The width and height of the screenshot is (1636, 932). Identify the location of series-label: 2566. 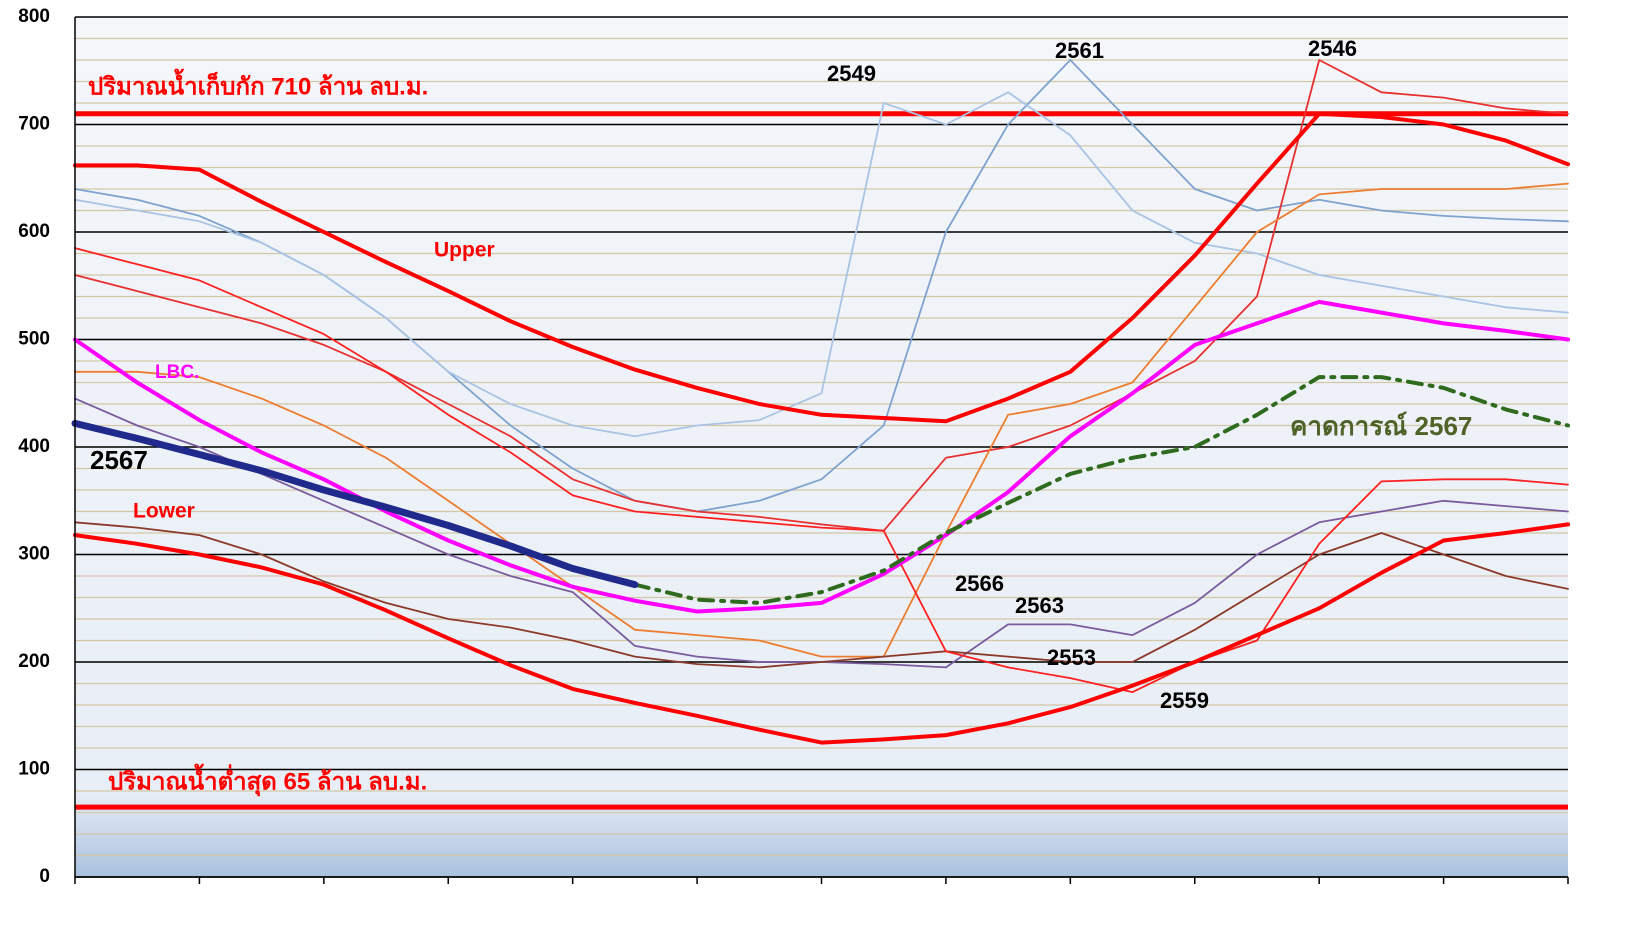
(979, 583).